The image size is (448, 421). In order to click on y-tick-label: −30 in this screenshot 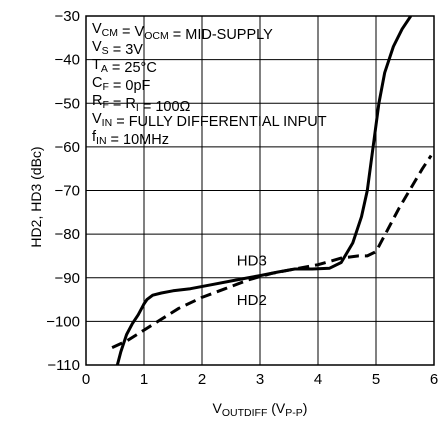, I will do `click(67, 16)`.